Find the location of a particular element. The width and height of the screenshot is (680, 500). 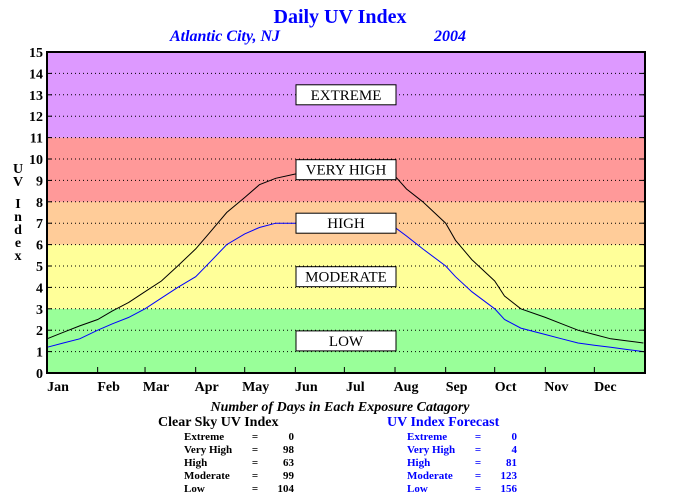

x-tick-label: Apr is located at coordinates (207, 387).